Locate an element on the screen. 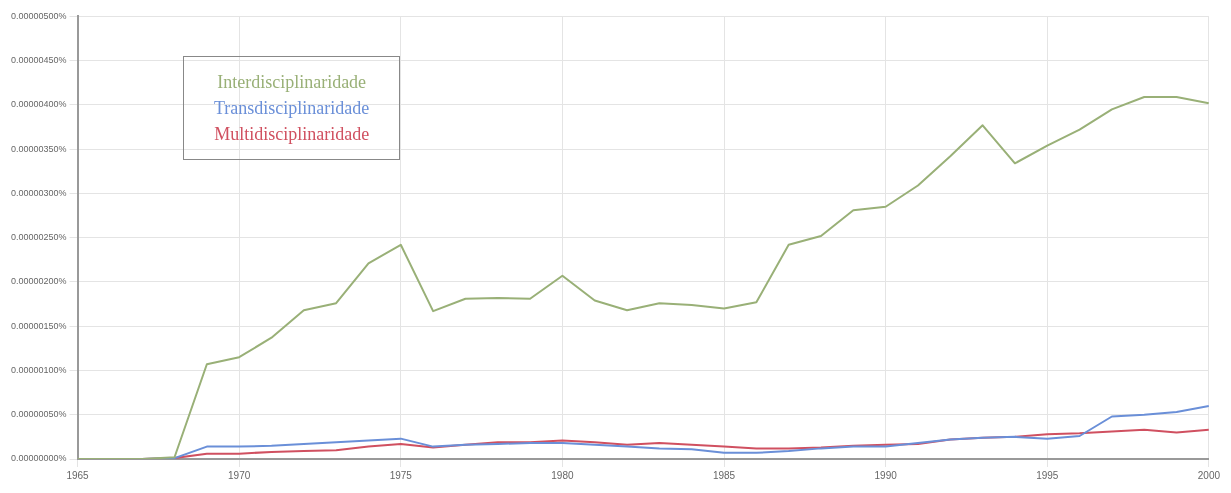 The image size is (1231, 493). y-tick-label: 0.00000350% is located at coordinates (38, 148).